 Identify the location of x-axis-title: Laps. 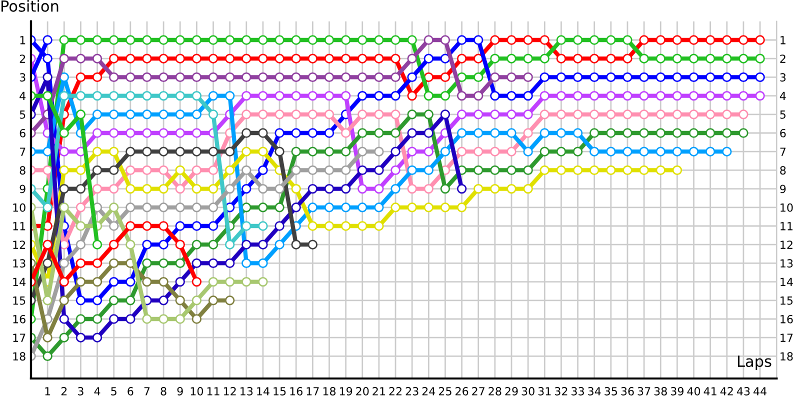
(755, 363).